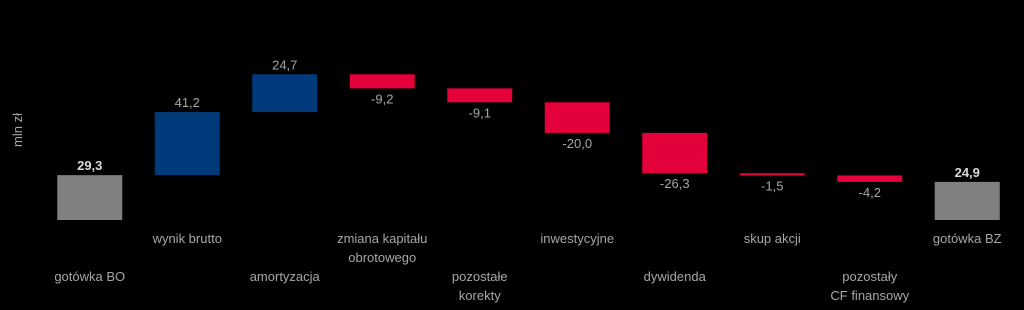  I want to click on x-tick-label: inwestycyjne, so click(577, 238).